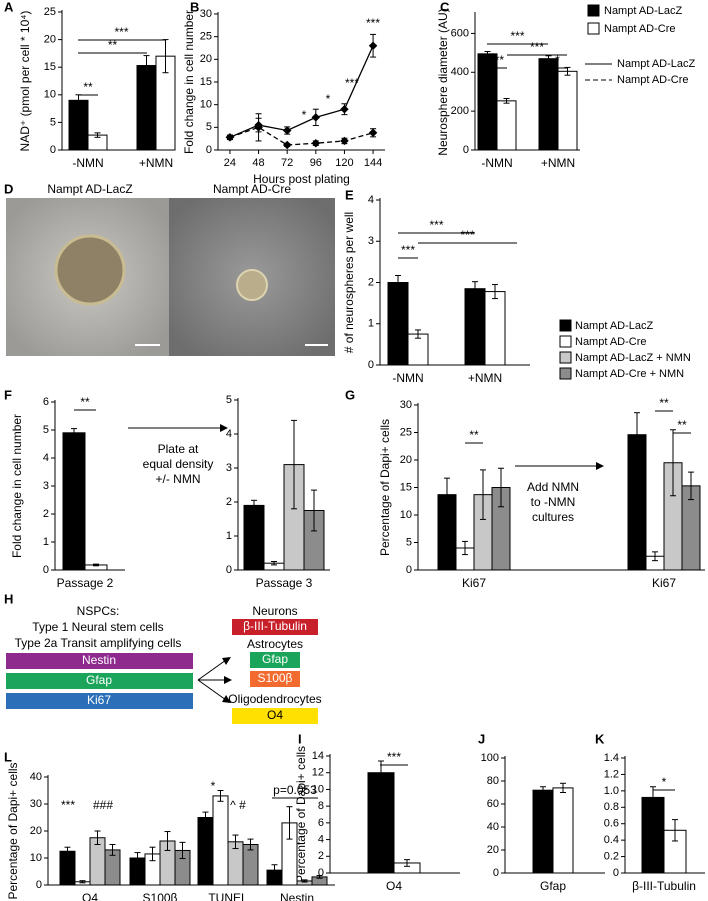  Describe the element at coordinates (85, 583) in the screenshot. I see `x-tick-label: Passage 2` at that location.